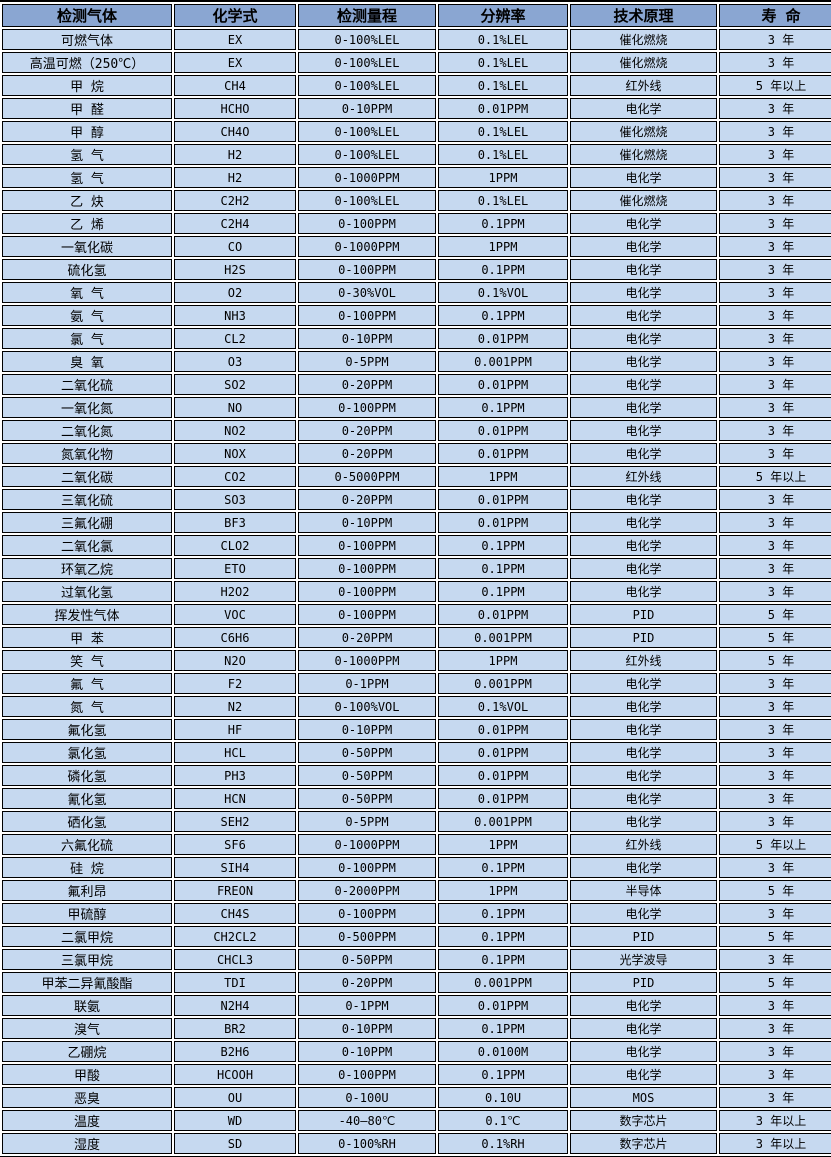  What do you see at coordinates (87, 384) in the screenshot?
I see `gas-name-cell: 二氧化硫` at bounding box center [87, 384].